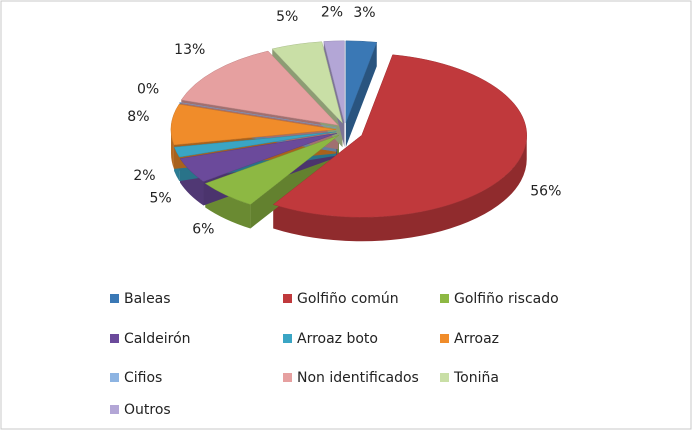 The width and height of the screenshot is (699, 434). Describe the element at coordinates (358, 378) in the screenshot. I see `legend-label: Non identificados` at that location.